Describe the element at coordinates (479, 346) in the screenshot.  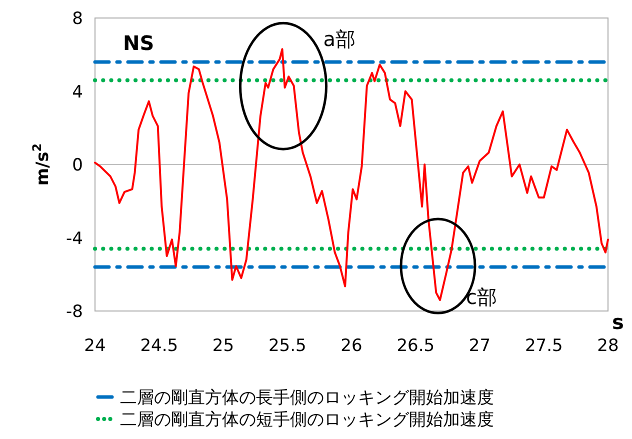
I see `x-tick-label: 27` at that location.